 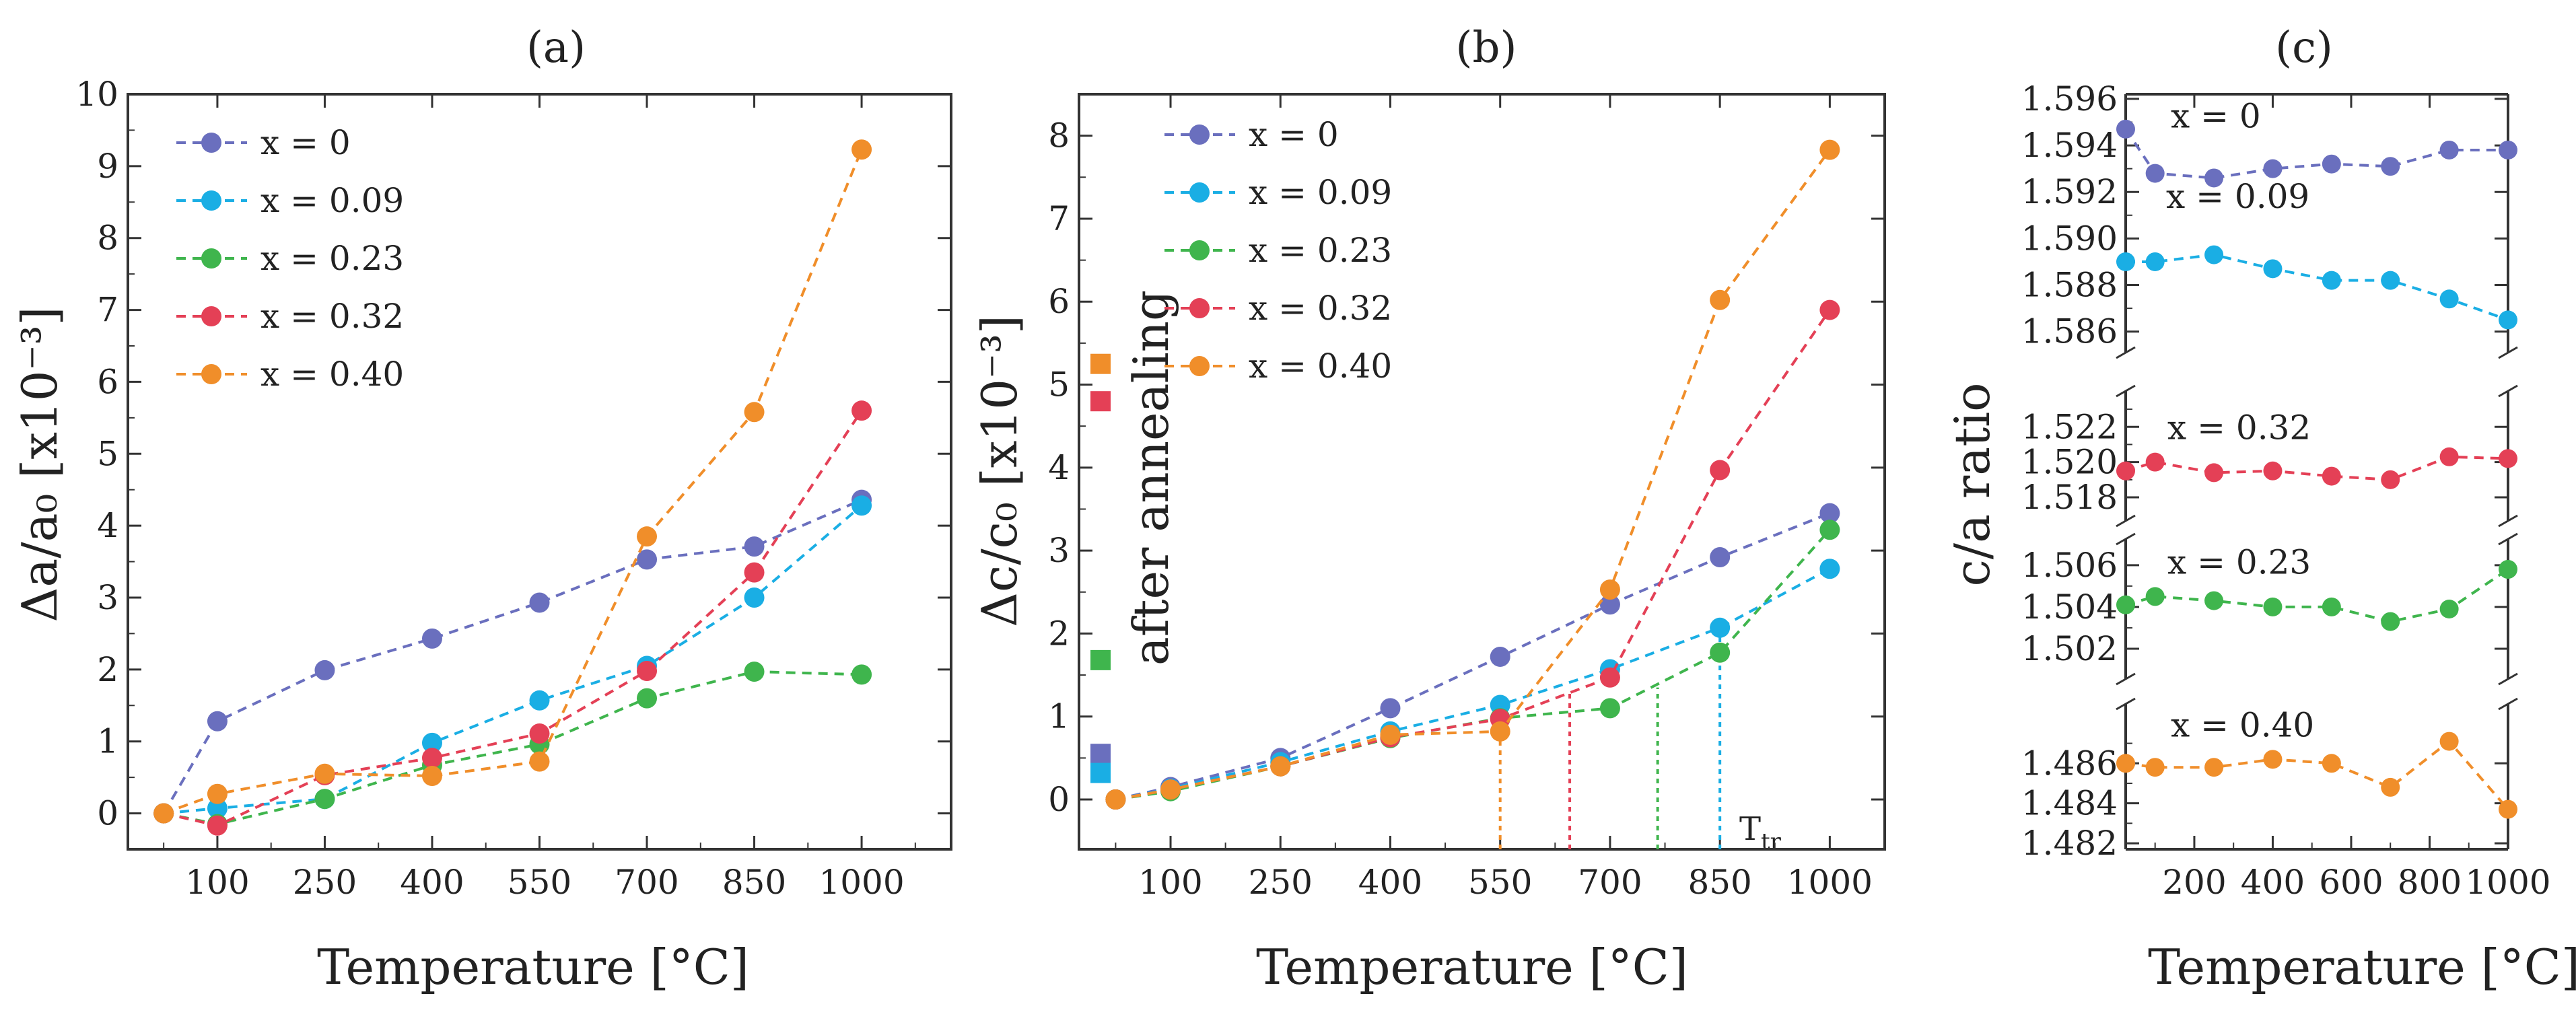 What do you see at coordinates (2362, 967) in the screenshot?
I see `panel-c-xlabel: Temperature [°C]` at bounding box center [2362, 967].